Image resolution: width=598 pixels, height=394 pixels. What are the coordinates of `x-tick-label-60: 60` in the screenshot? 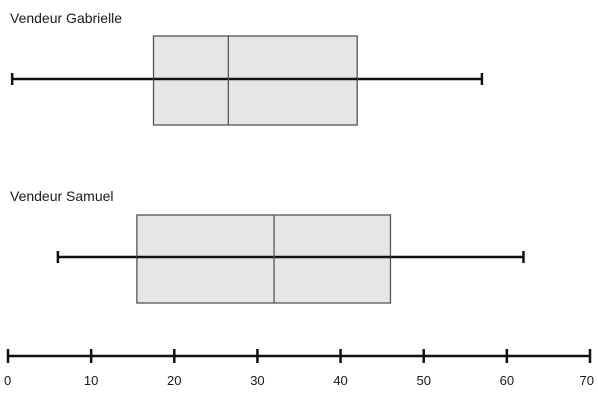 It's located at (507, 380).